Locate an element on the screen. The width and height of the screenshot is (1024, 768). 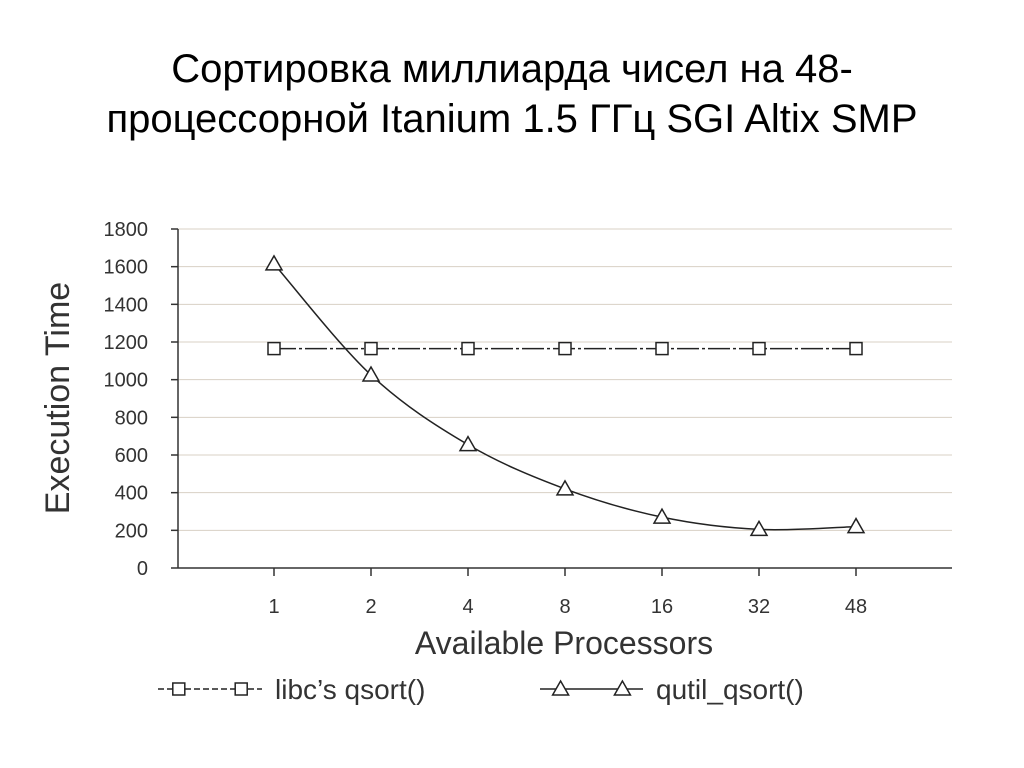
y-tick-label: 600 is located at coordinates (131, 456).